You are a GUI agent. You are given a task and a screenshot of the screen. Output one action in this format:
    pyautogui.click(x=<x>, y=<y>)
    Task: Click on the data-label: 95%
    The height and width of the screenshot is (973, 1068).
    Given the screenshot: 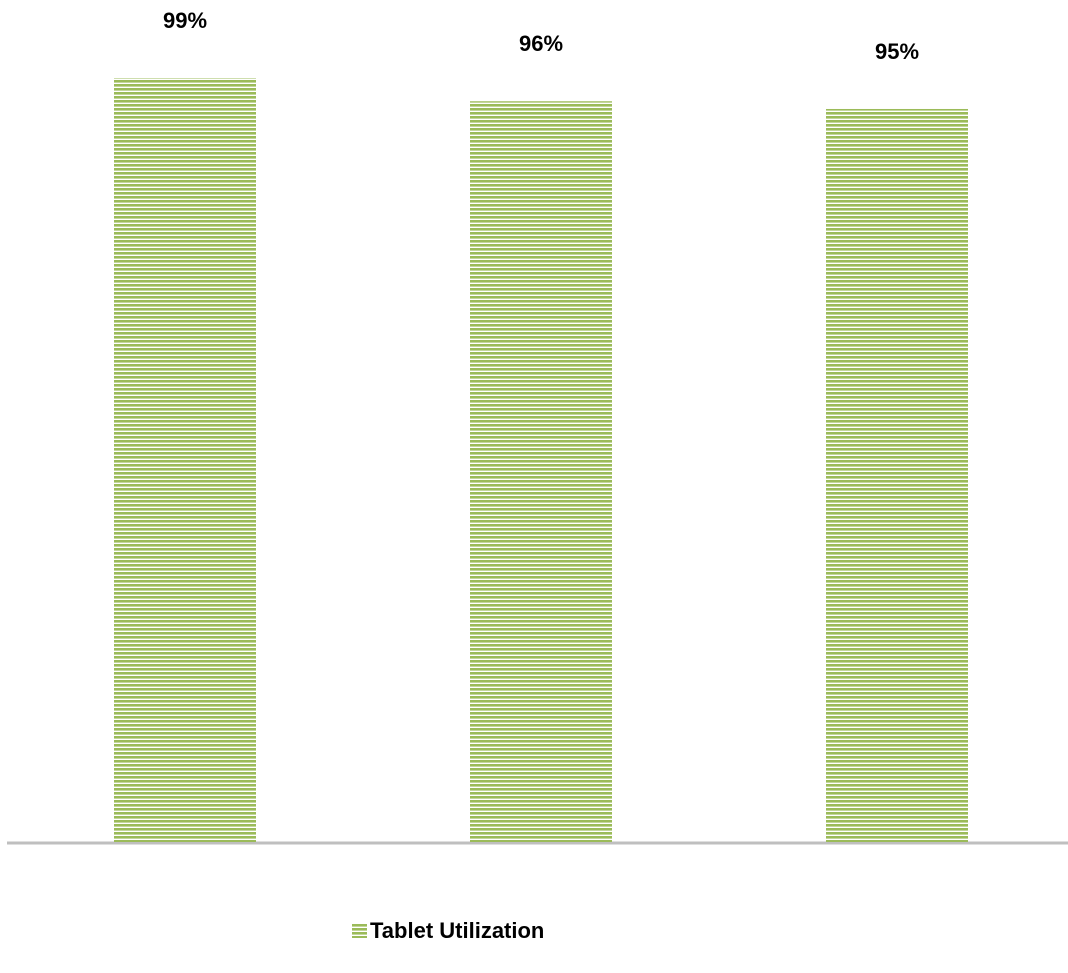 What is the action you would take?
    pyautogui.click(x=897, y=51)
    